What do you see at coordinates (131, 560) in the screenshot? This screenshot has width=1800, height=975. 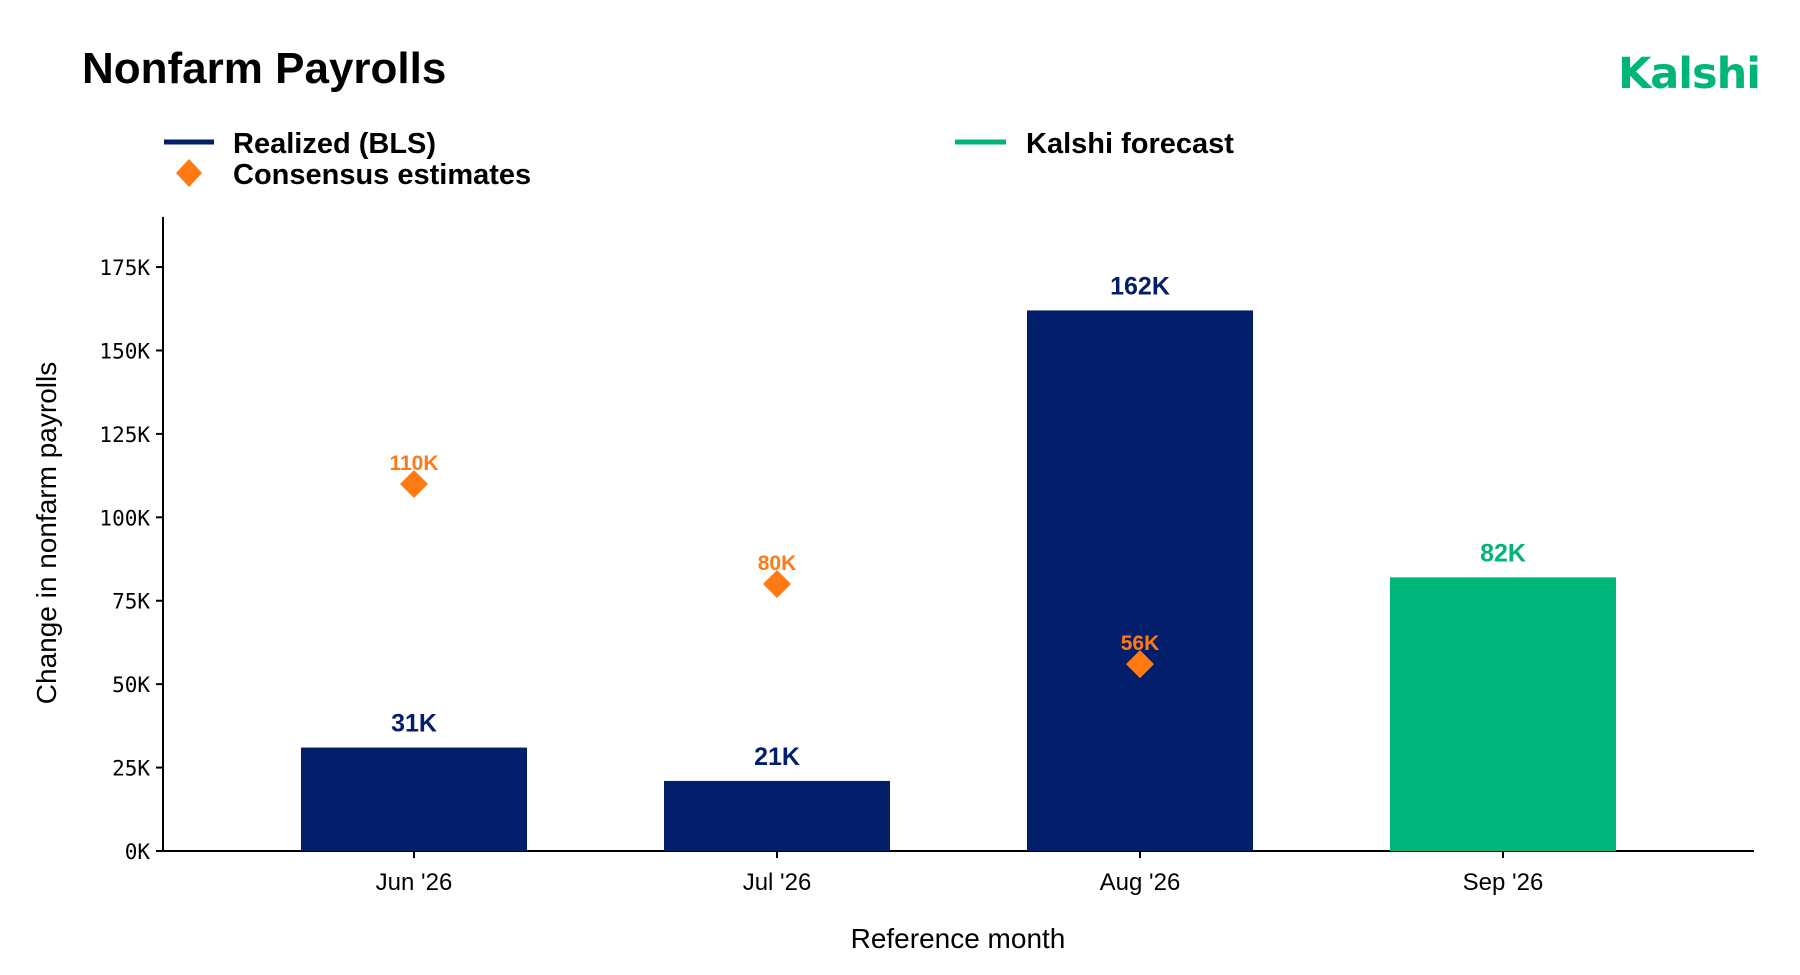 I see `y-ticks: 0K 25K 50K 75K 100K 125K 150K 175K` at bounding box center [131, 560].